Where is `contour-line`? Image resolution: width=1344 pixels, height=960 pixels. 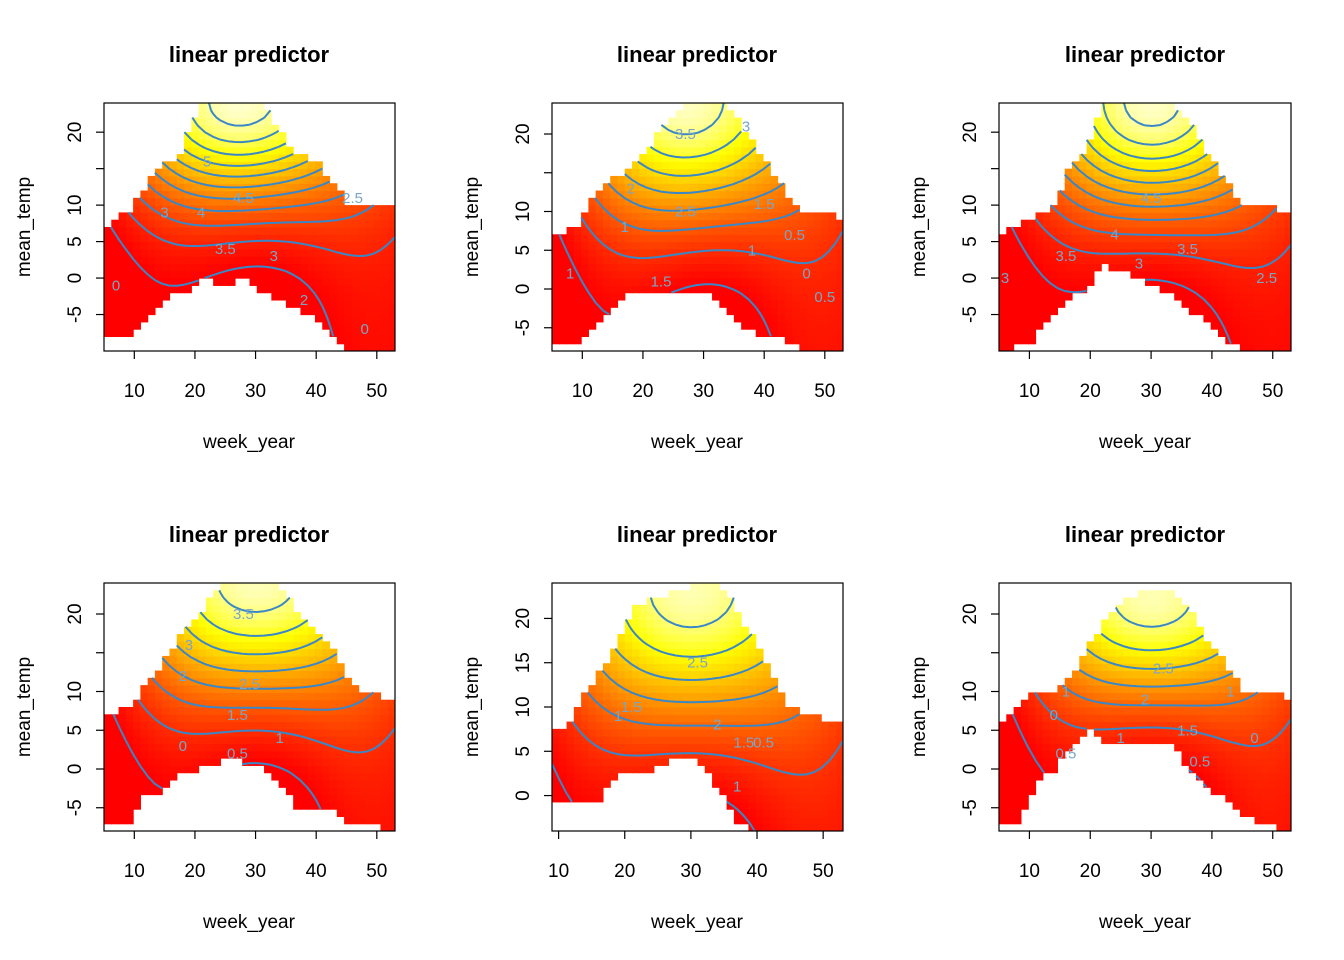 contour-line is located at coordinates (235, 130).